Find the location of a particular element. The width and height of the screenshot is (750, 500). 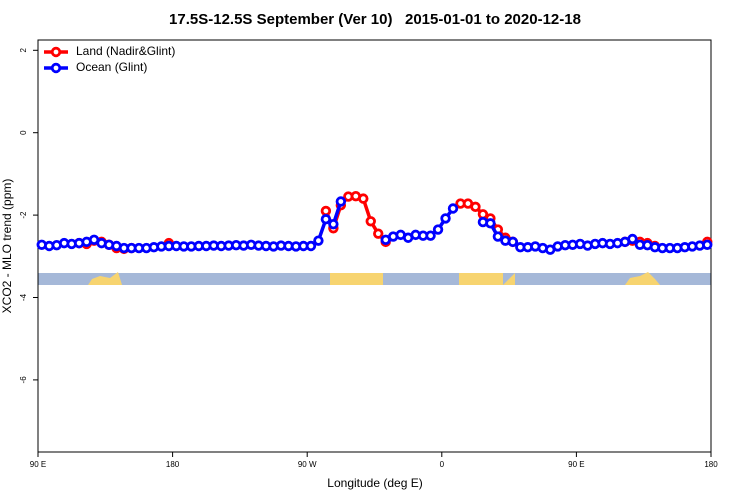

y-tick-label: -6 is located at coordinates (23, 380).